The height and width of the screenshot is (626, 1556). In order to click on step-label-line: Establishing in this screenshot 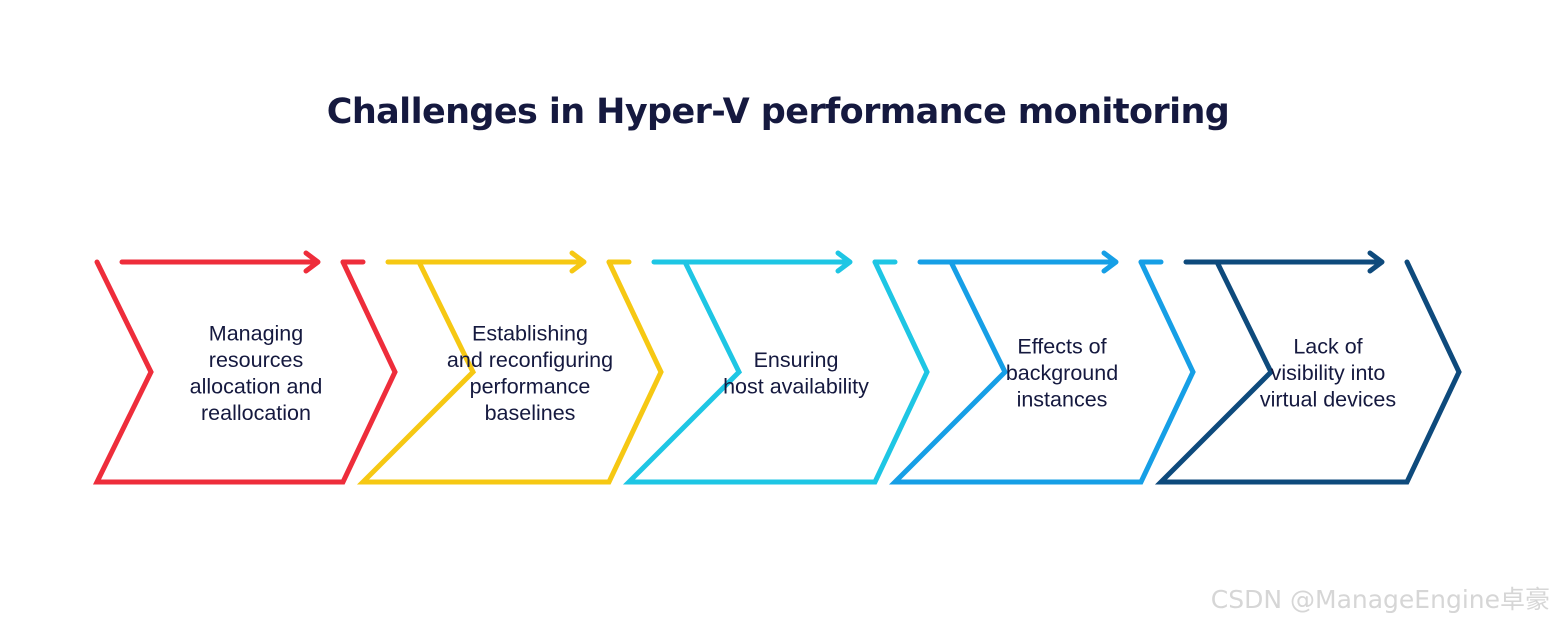, I will do `click(530, 333)`.